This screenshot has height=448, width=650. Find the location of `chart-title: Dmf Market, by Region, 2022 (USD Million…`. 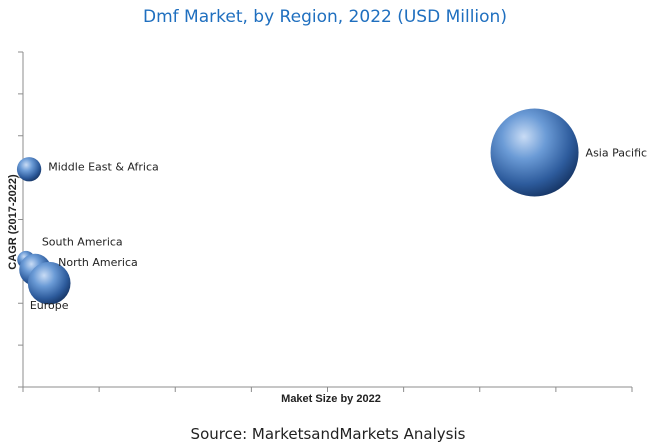

chart-title: Dmf Market, by Region, 2022 (USD Million… is located at coordinates (325, 17).